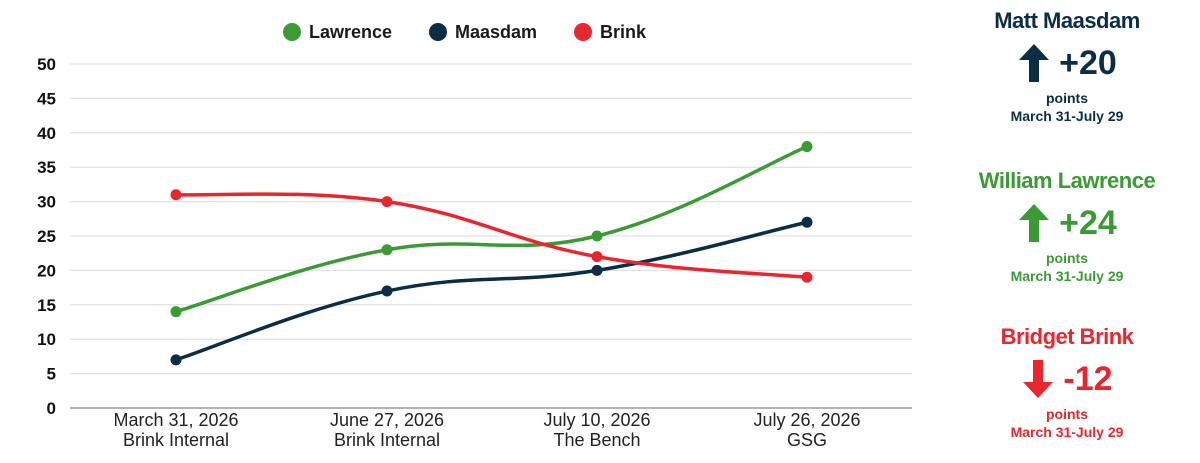 The width and height of the screenshot is (1200, 463). I want to click on series-line-brink, so click(491, 236).